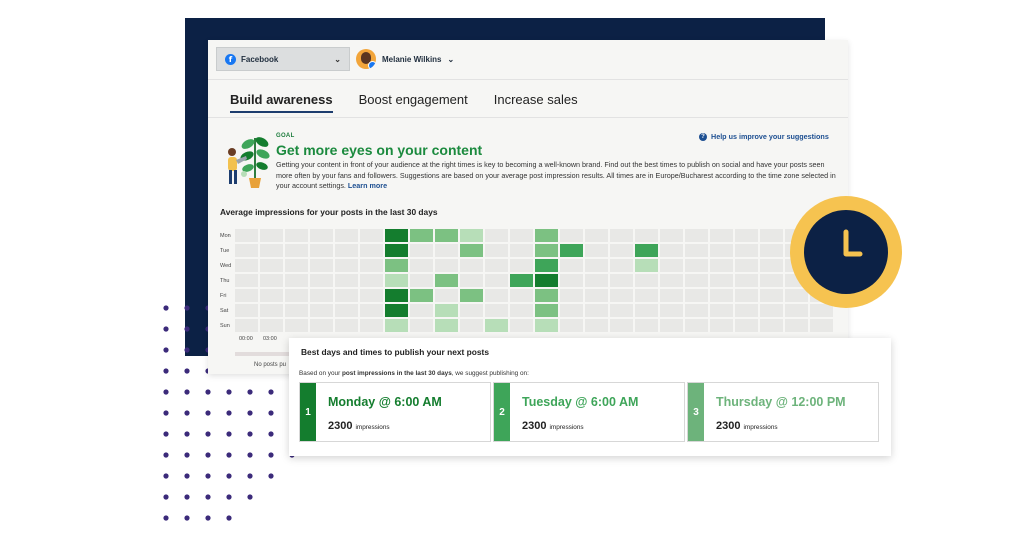 The image size is (1024, 539). What do you see at coordinates (283, 59) in the screenshot?
I see `account-selector: f Facebook ⌄` at bounding box center [283, 59].